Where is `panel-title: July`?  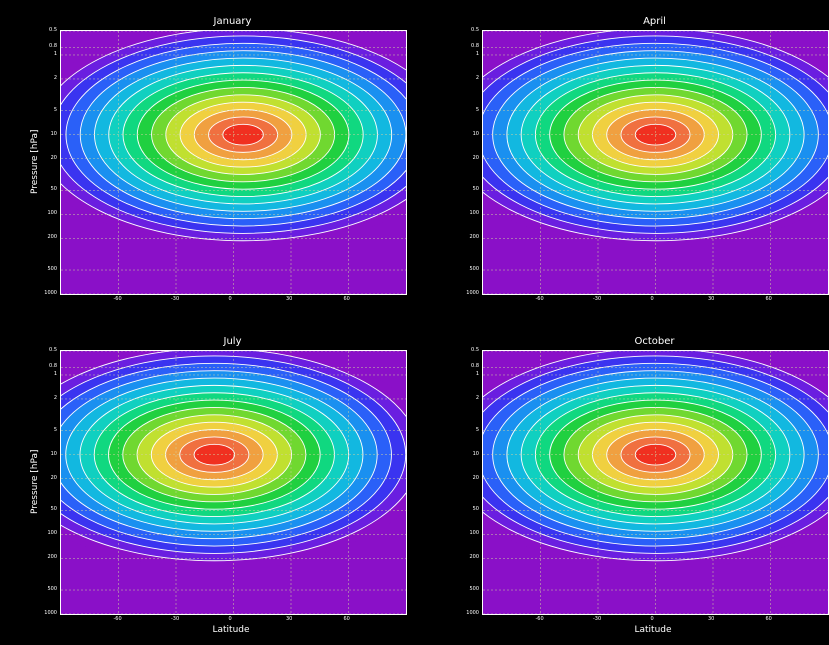 panel-title: July is located at coordinates (232, 341).